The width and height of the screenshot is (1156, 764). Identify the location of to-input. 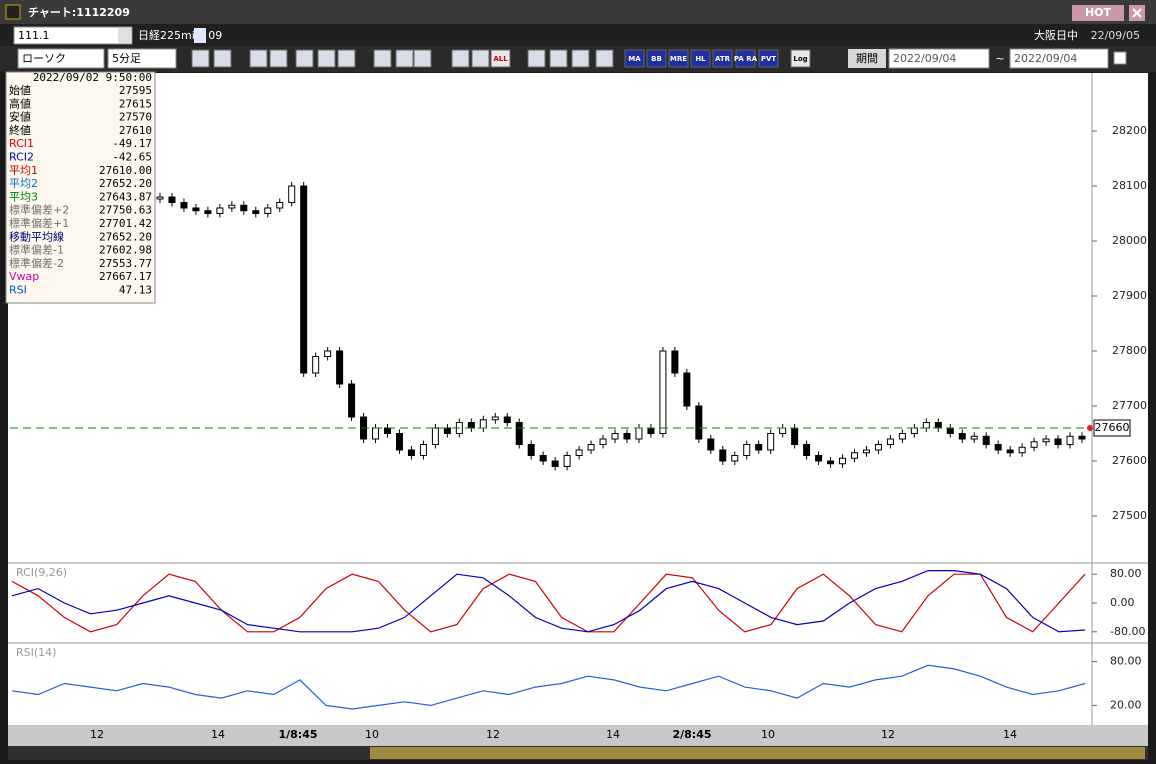
(1059, 58).